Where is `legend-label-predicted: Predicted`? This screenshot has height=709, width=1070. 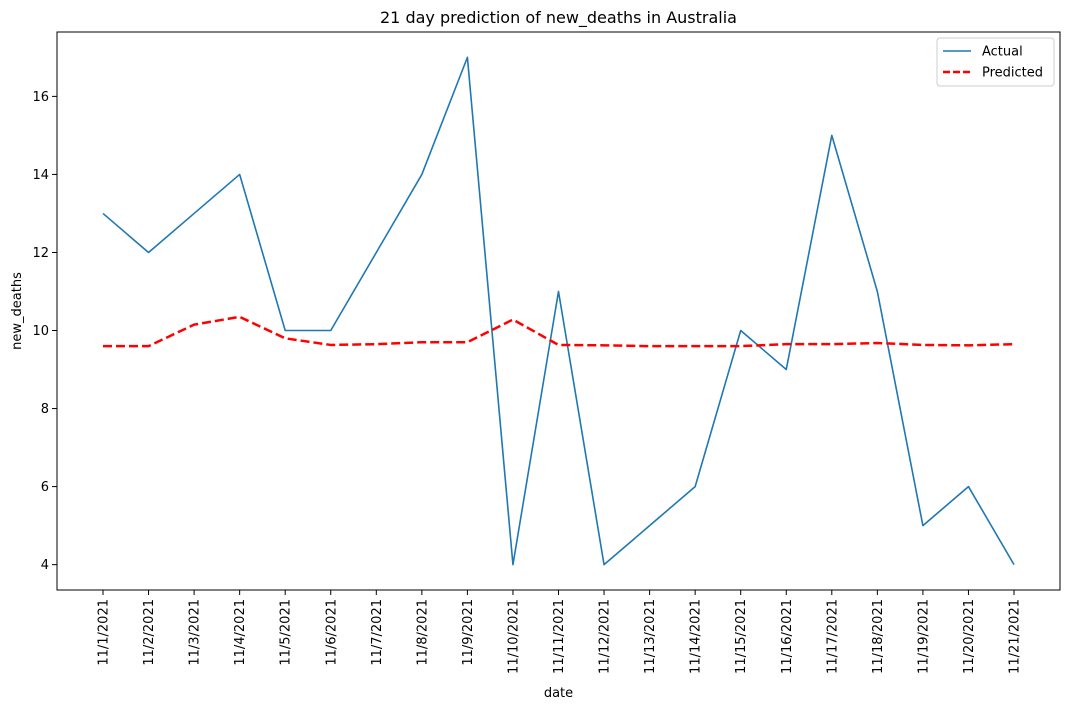 legend-label-predicted: Predicted is located at coordinates (1012, 73).